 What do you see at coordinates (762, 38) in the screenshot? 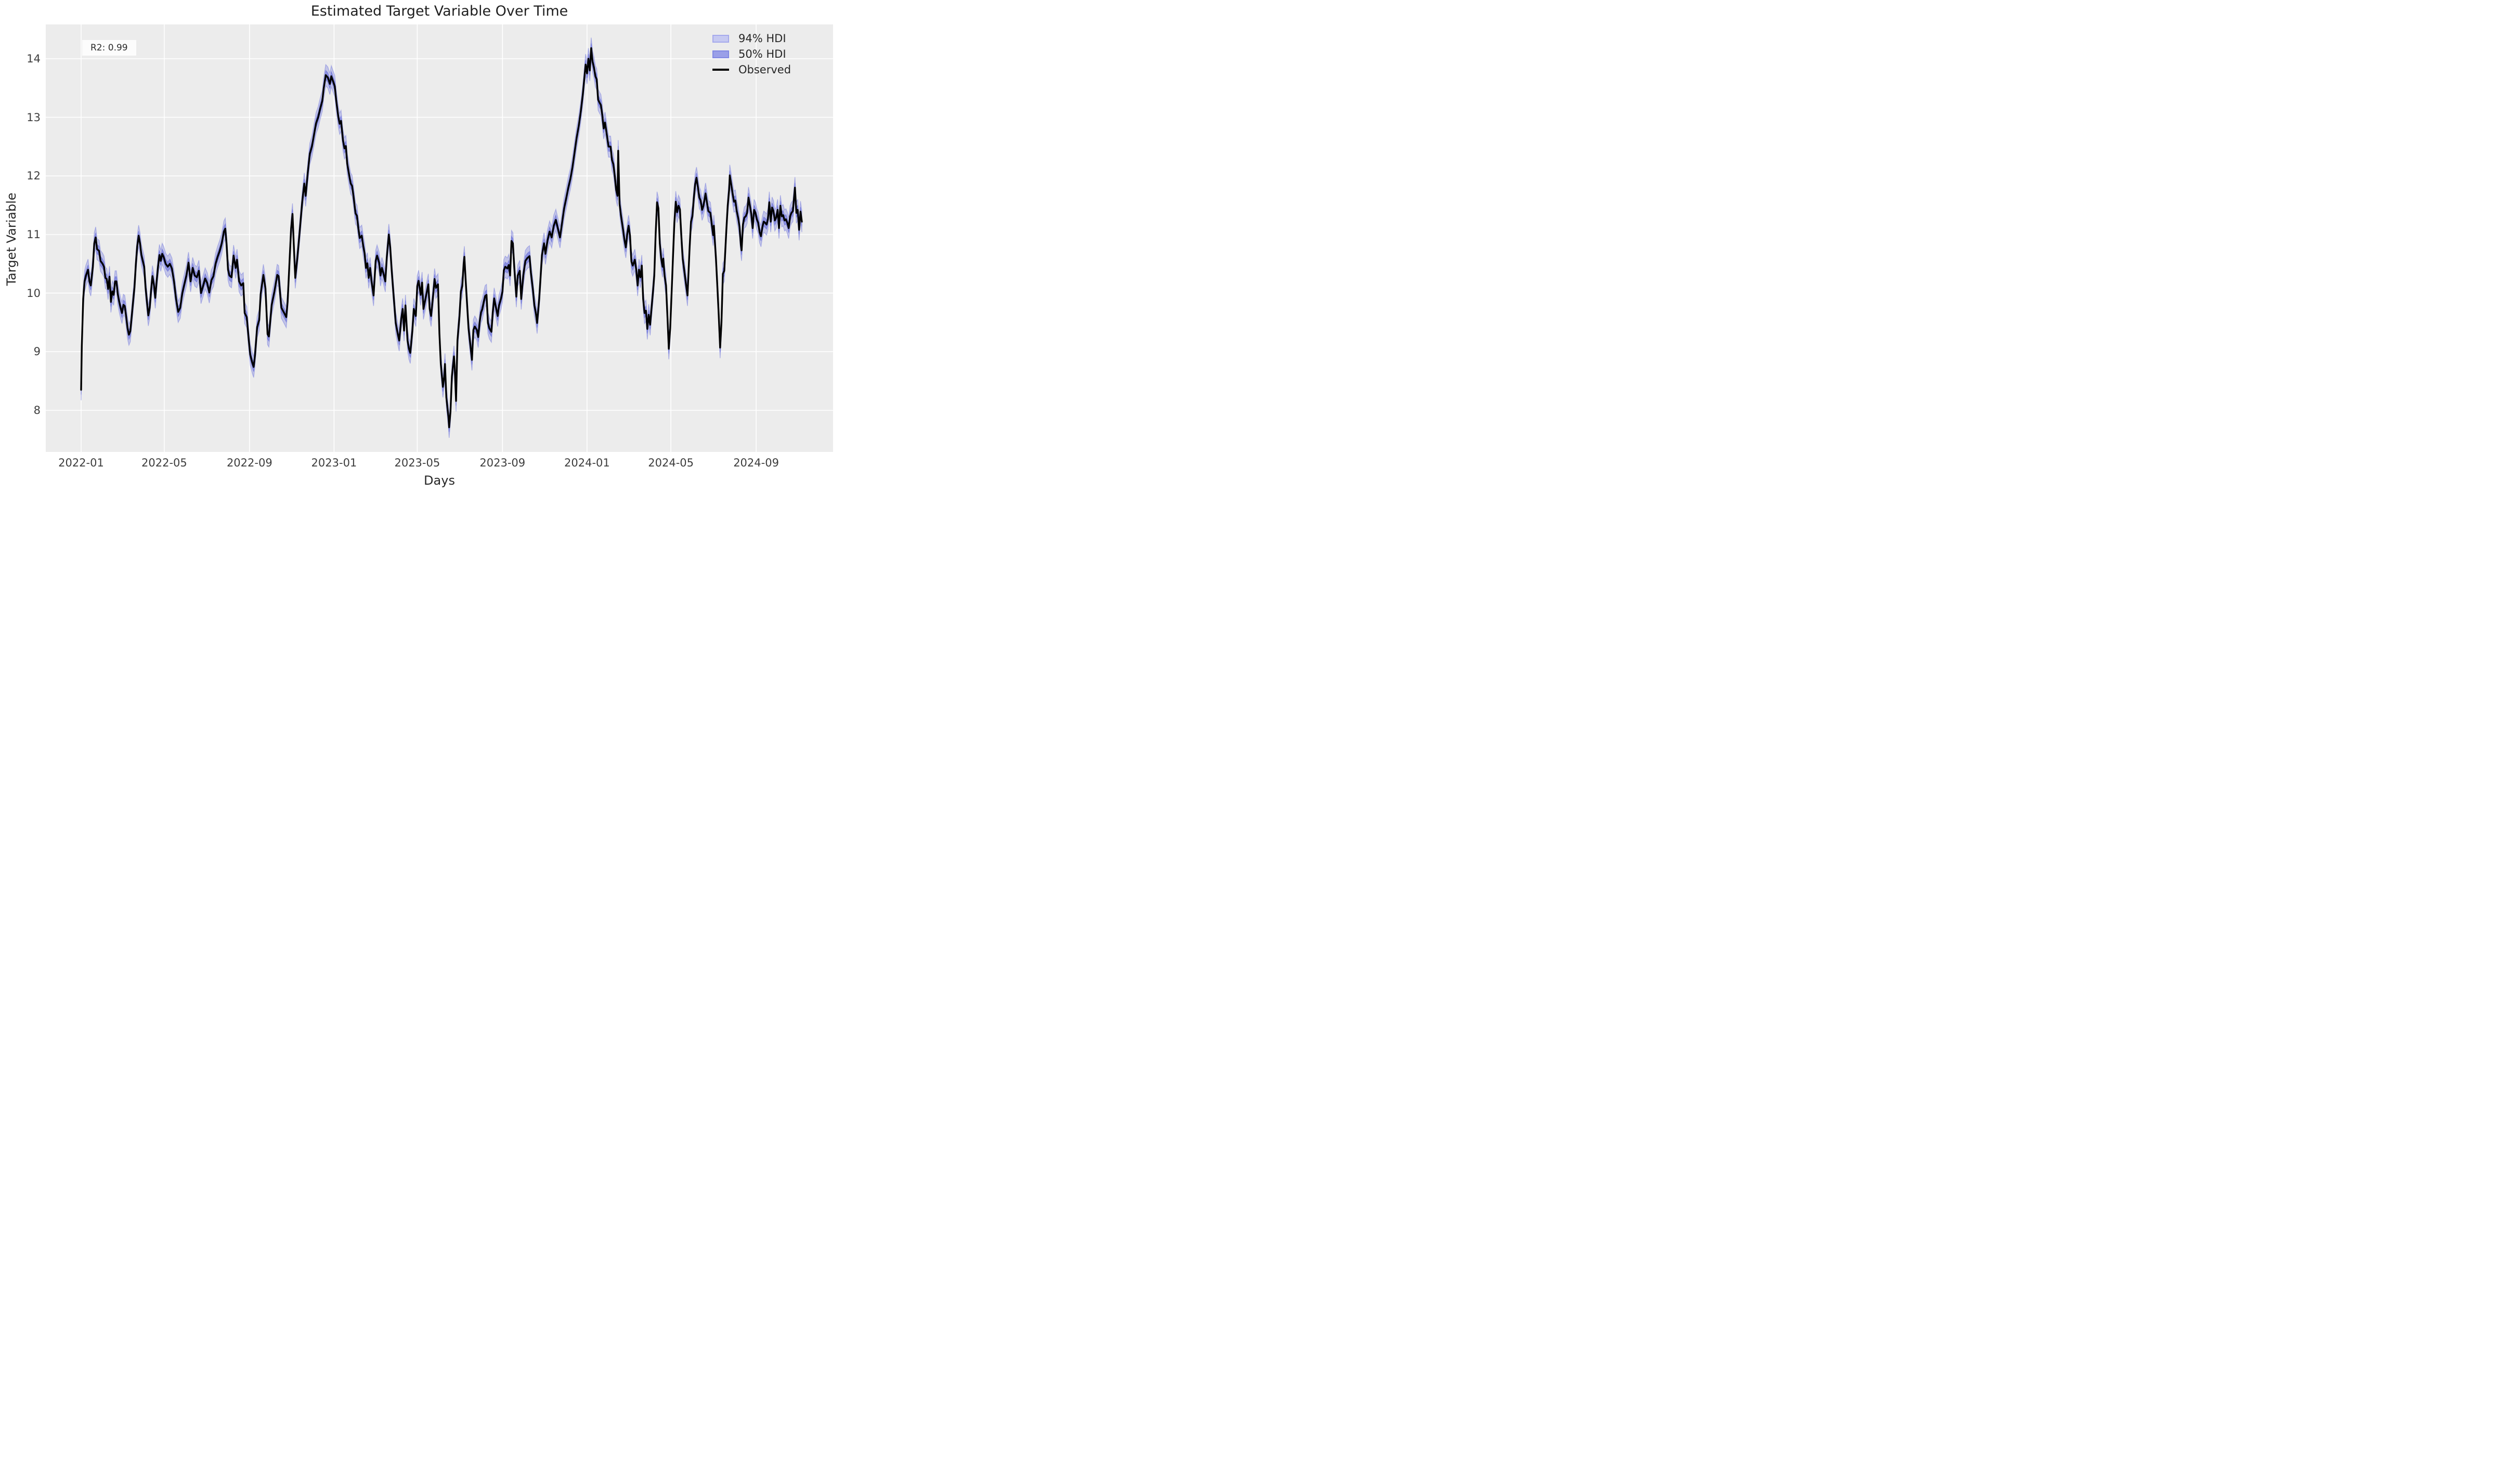
I see `legend-label: 94% HDI` at bounding box center [762, 38].